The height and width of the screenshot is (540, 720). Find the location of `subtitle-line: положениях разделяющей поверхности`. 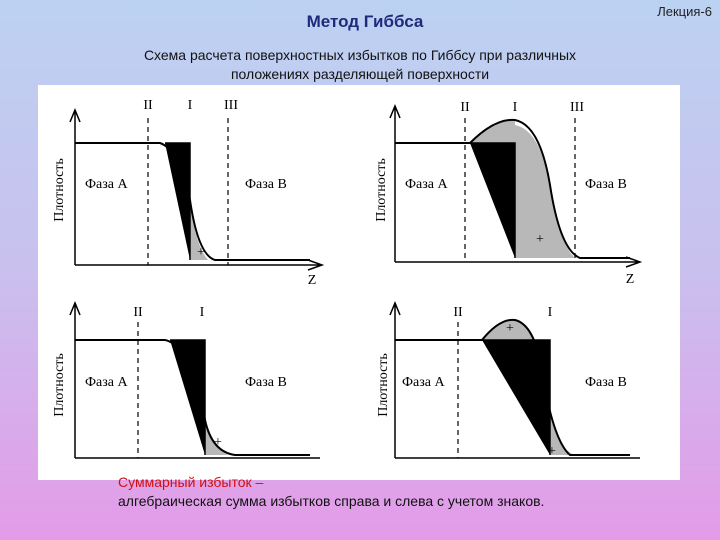

subtitle-line: положениях разделяющей поверхности is located at coordinates (360, 74).